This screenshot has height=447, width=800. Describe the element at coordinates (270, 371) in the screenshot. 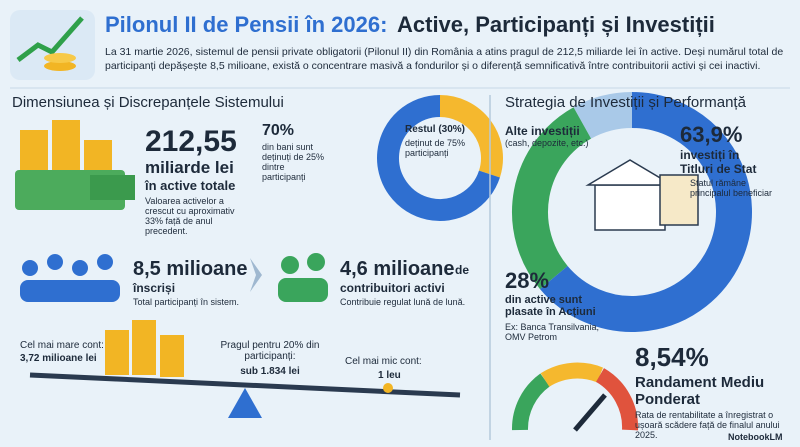

I see `threshold-value: sub 1.834 lei` at that location.